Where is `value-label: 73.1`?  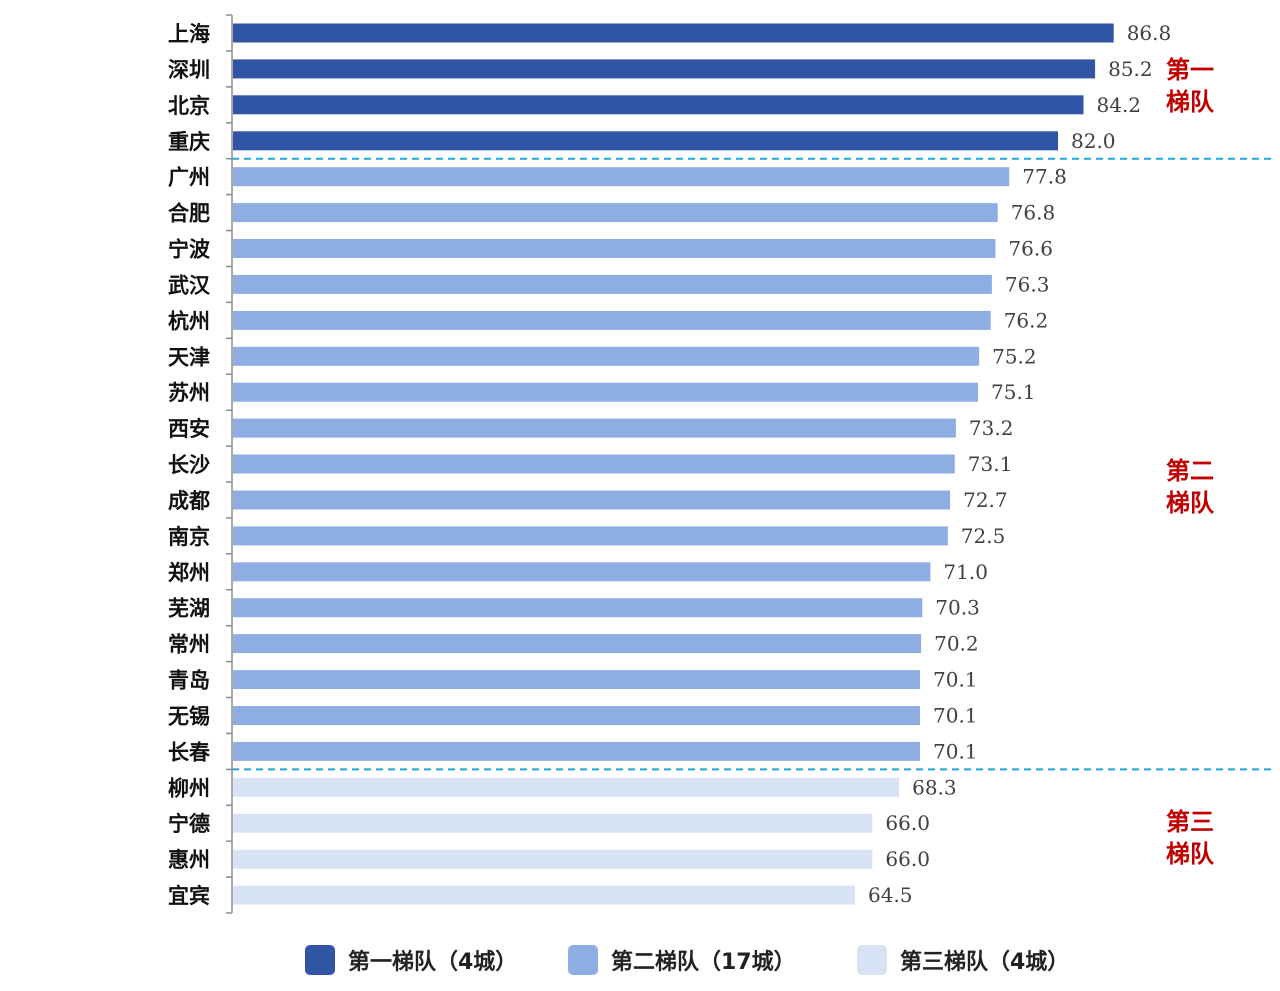 value-label: 73.1 is located at coordinates (990, 464).